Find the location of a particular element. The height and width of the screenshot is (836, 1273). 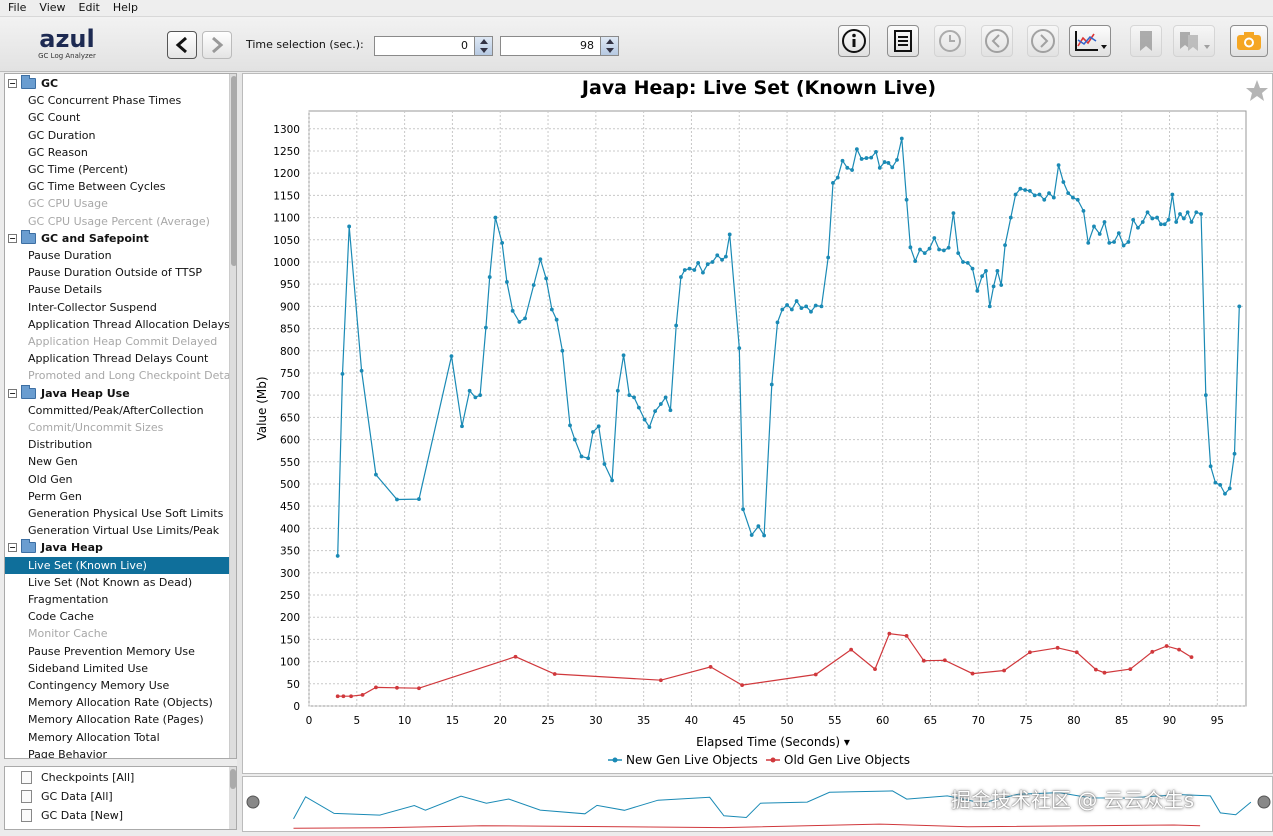

tree-group: − Java Heap is located at coordinates (117, 547).